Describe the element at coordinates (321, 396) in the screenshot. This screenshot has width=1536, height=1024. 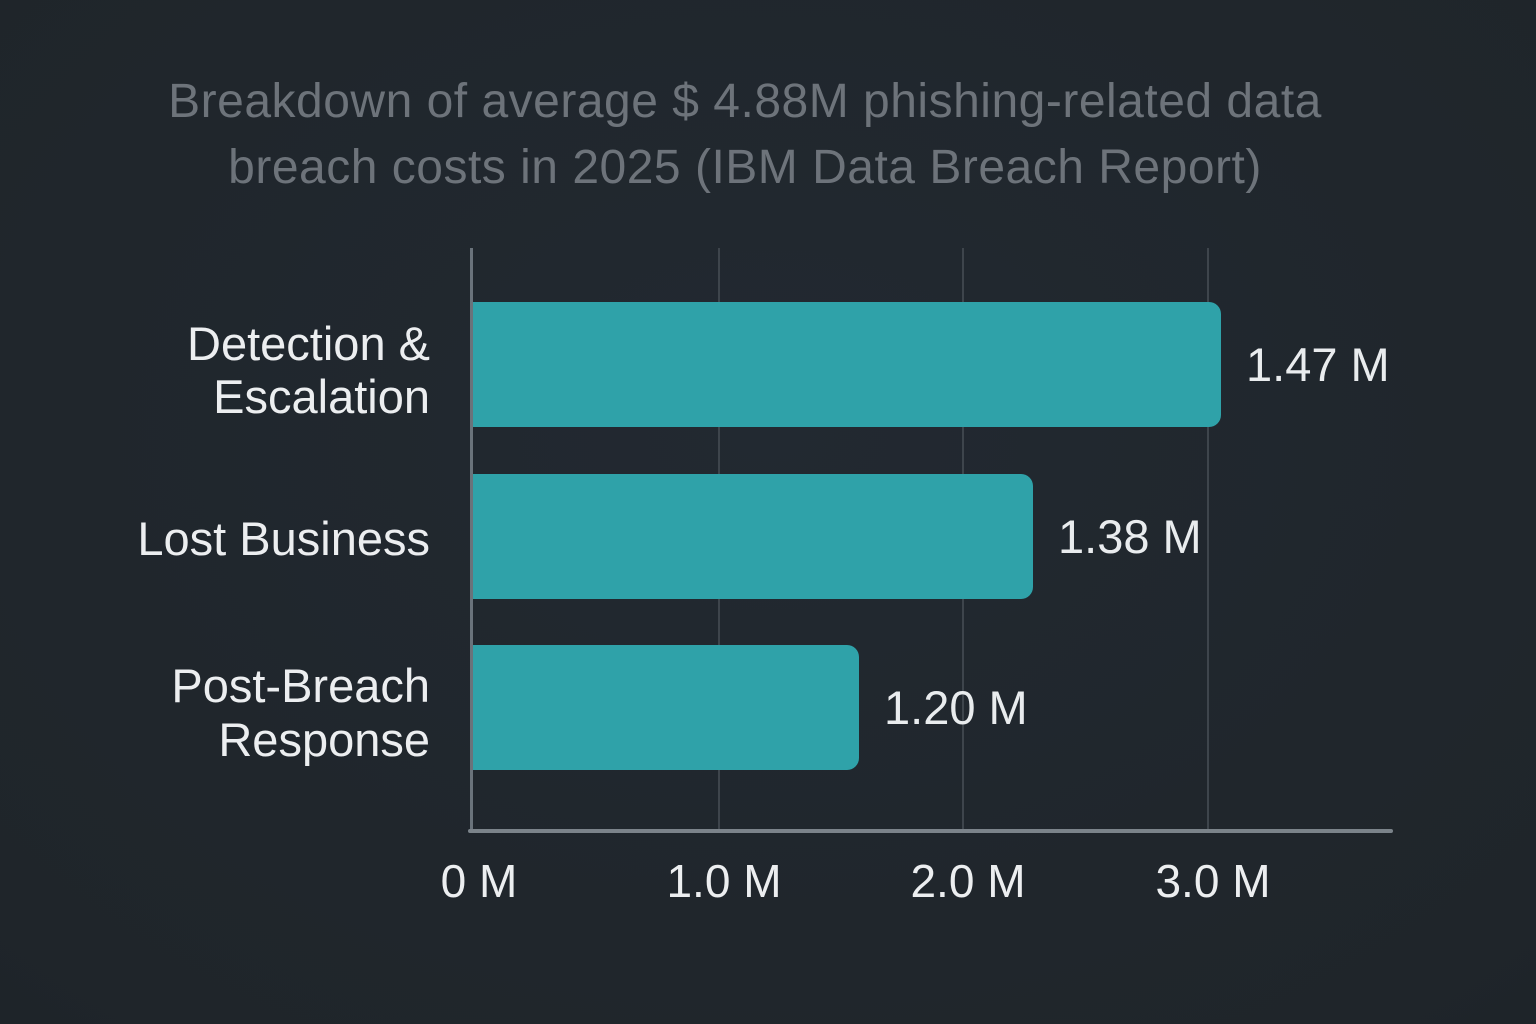
I see `category-label-line: Escalation` at that location.